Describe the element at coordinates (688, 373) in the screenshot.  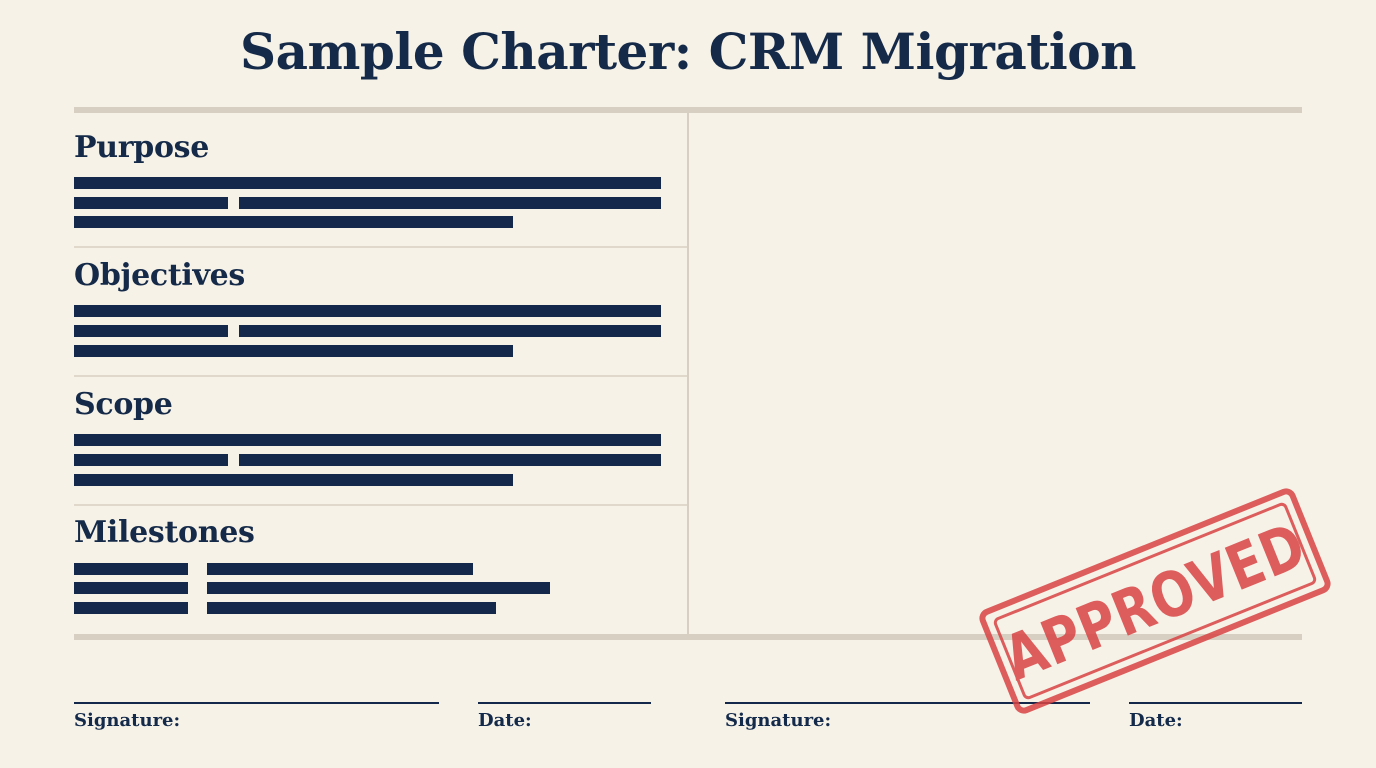
I see `column-divider` at that location.